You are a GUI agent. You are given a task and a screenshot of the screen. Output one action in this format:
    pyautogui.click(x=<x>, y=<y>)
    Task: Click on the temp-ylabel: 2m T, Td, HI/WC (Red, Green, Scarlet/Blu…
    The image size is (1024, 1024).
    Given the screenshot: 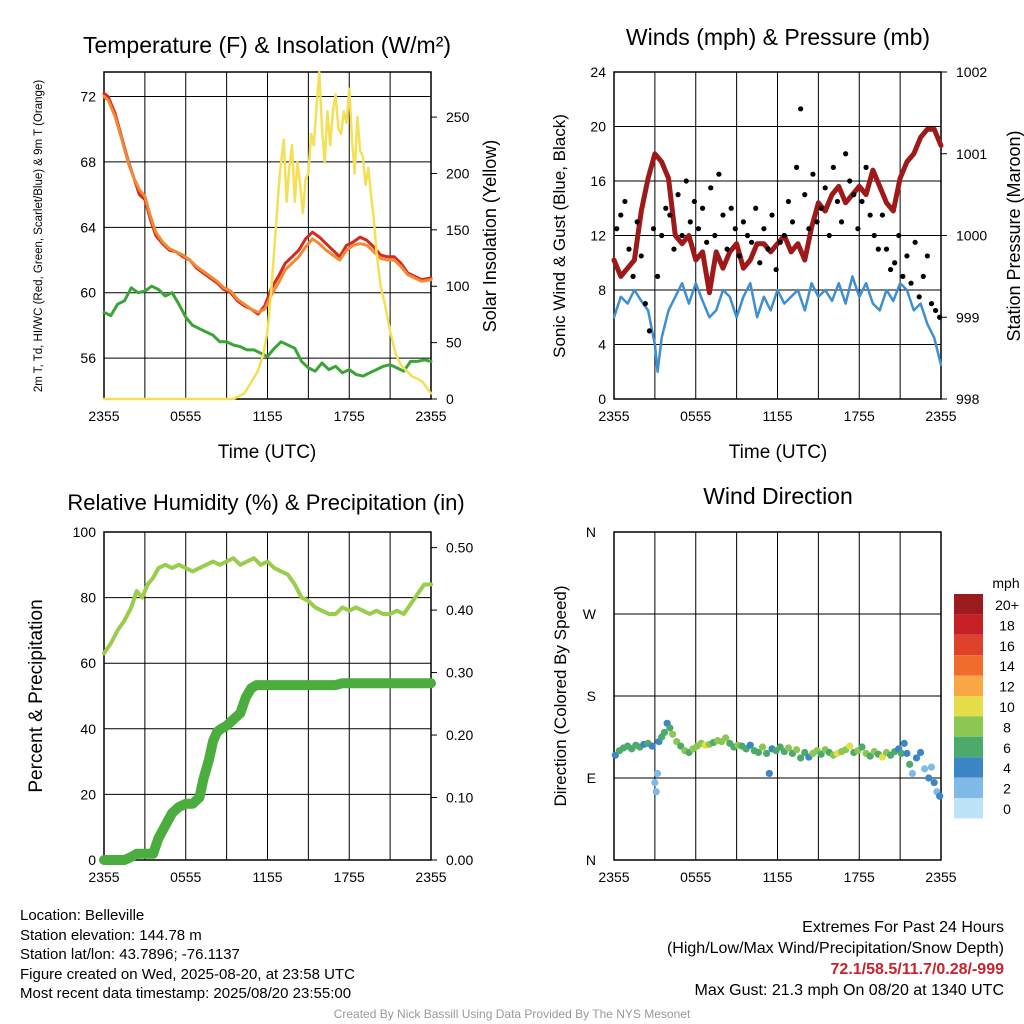 What is the action you would take?
    pyautogui.click(x=39, y=236)
    